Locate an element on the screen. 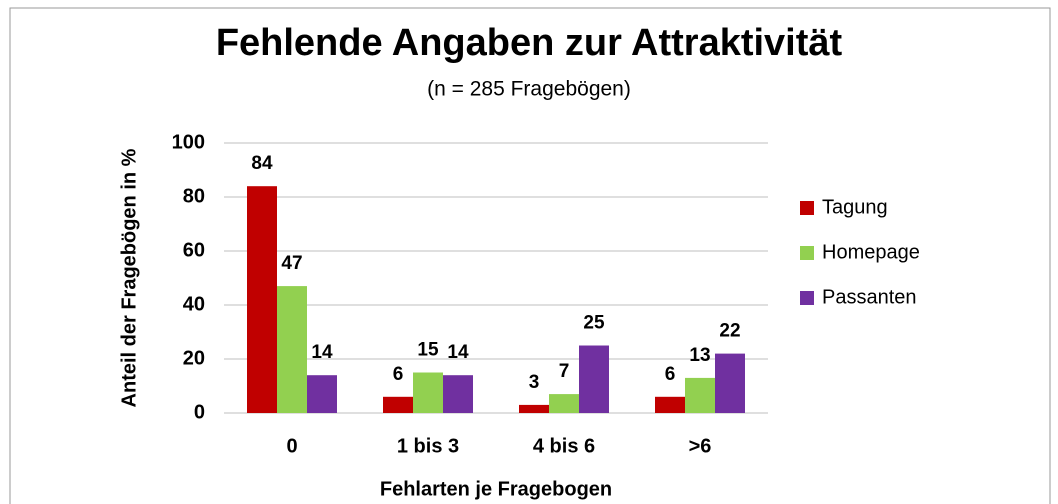  data-label: 13 is located at coordinates (699, 355).